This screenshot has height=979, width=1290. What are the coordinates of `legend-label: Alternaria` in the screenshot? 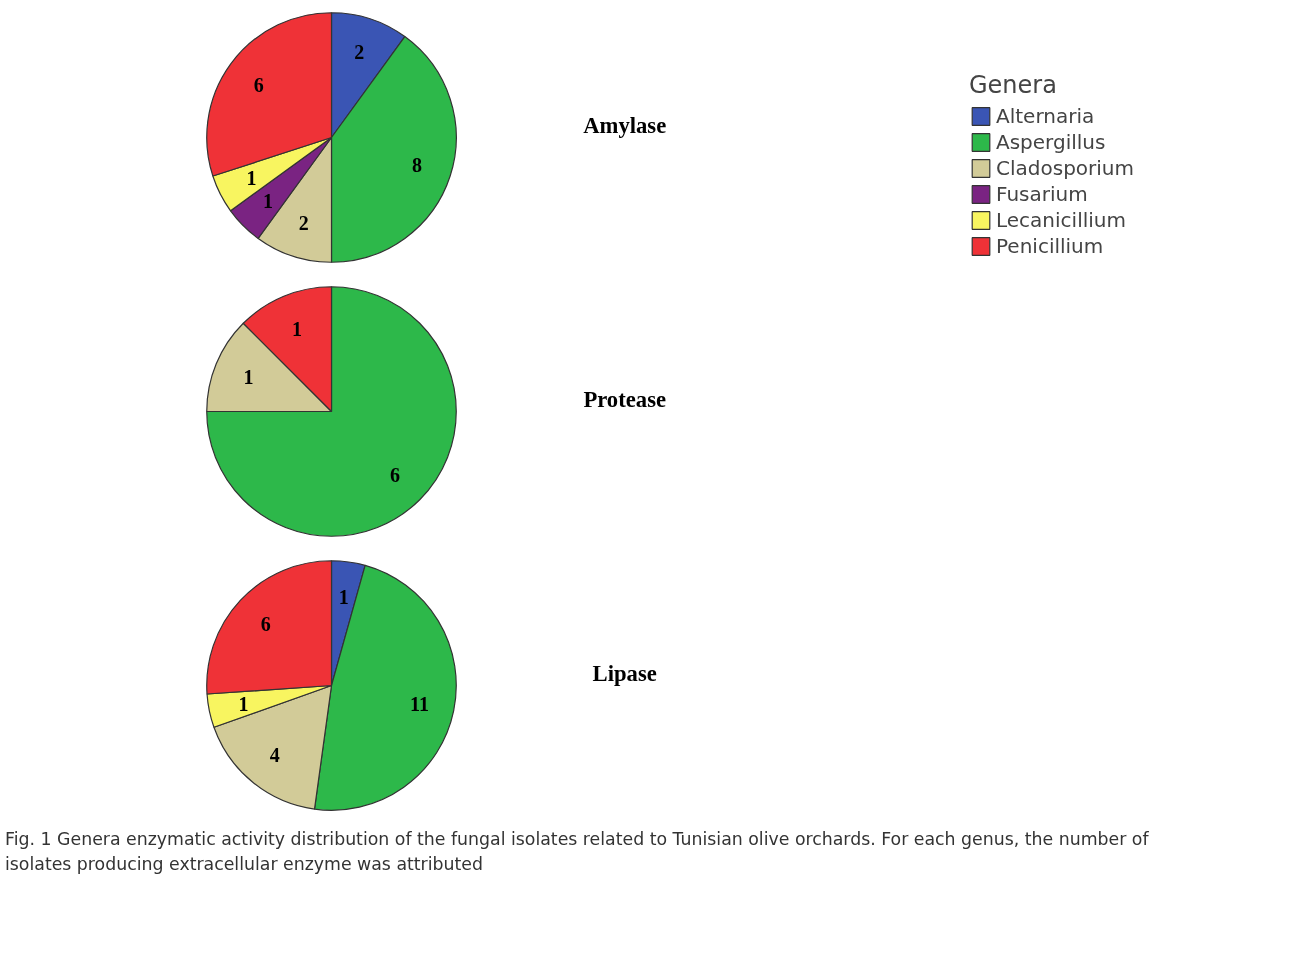 It's located at (1045, 116).